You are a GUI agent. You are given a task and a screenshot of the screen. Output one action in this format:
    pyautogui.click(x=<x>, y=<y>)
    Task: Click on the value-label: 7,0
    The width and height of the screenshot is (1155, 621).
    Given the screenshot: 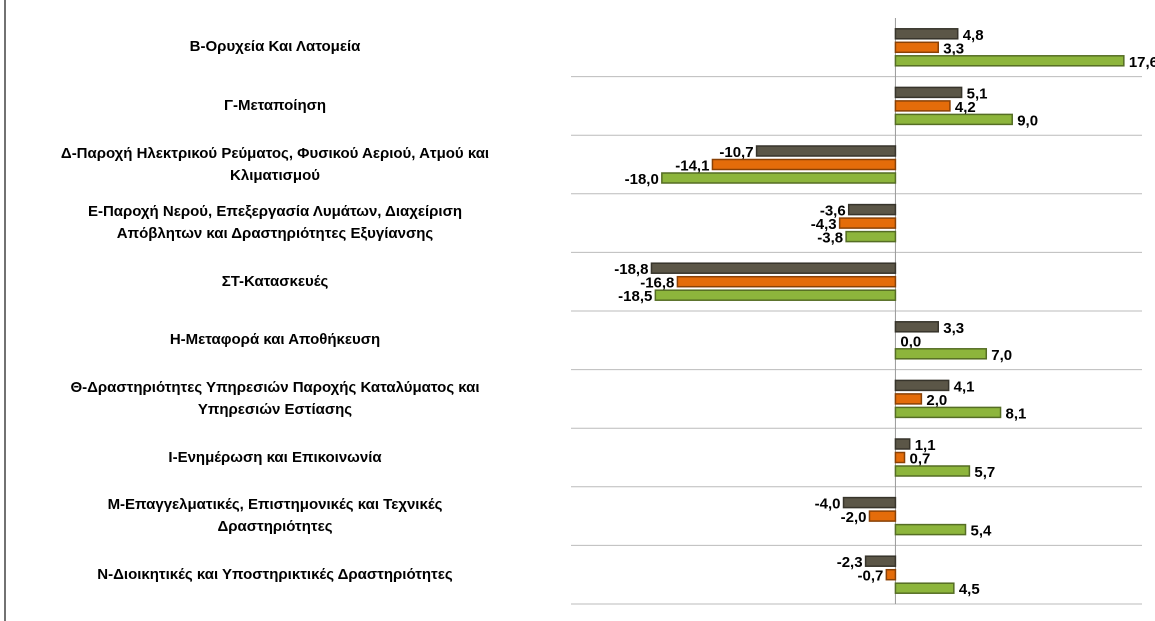 What is the action you would take?
    pyautogui.click(x=1001, y=355)
    